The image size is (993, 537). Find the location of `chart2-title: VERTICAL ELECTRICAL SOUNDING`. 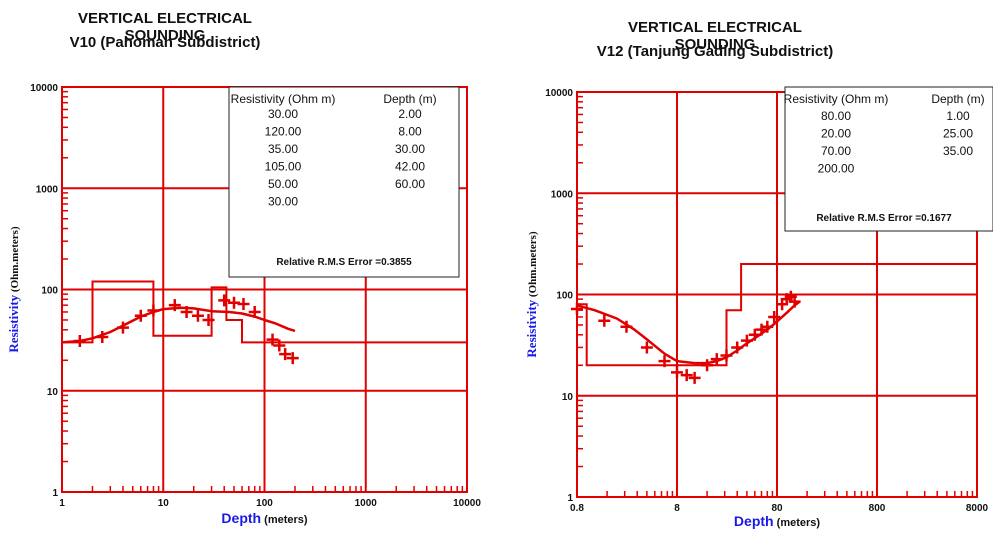

chart2-title: VERTICAL ELECTRICAL SOUNDING is located at coordinates (715, 36).